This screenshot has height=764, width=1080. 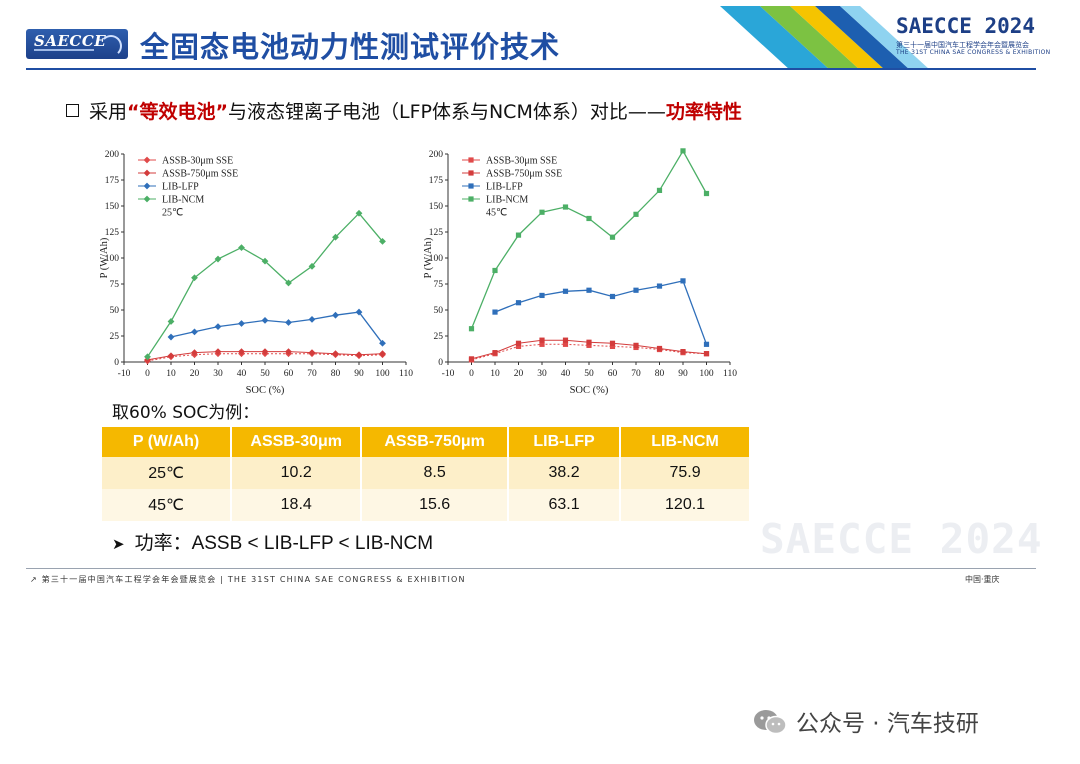 I want to click on brand-watermark: SAECCE 2024, so click(x=901, y=539).